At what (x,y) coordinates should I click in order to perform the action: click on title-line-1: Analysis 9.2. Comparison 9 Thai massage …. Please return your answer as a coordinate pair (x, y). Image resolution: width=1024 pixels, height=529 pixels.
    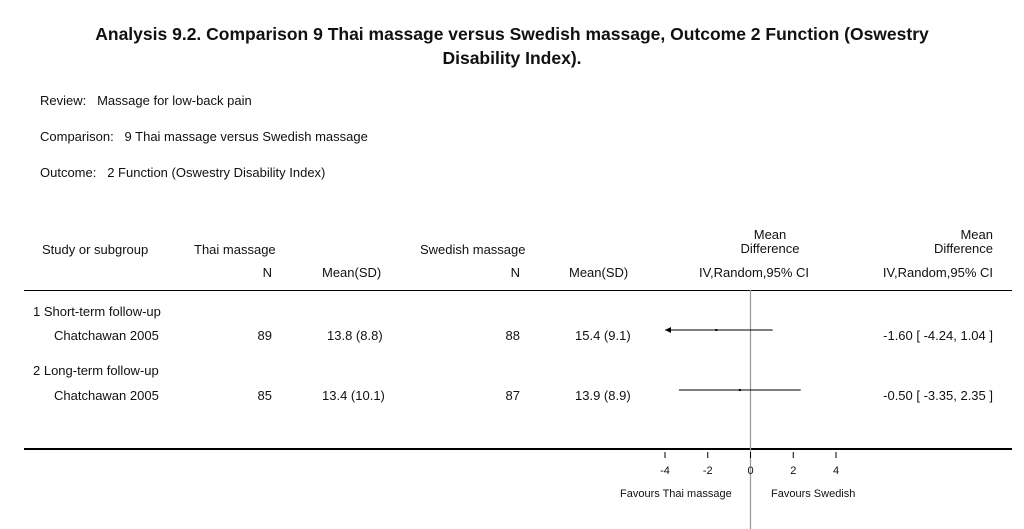
    Looking at the image, I should click on (512, 34).